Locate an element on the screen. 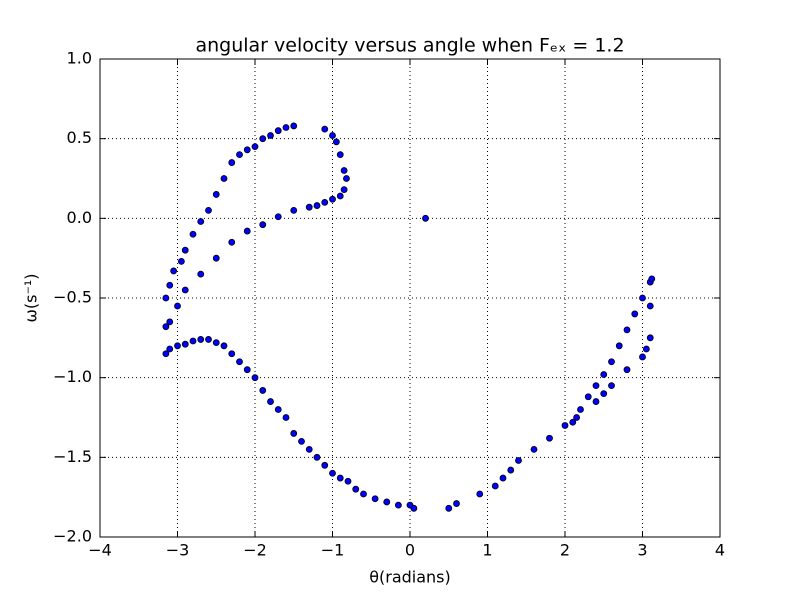  y-tick-label: −0.5 is located at coordinates (72, 297).